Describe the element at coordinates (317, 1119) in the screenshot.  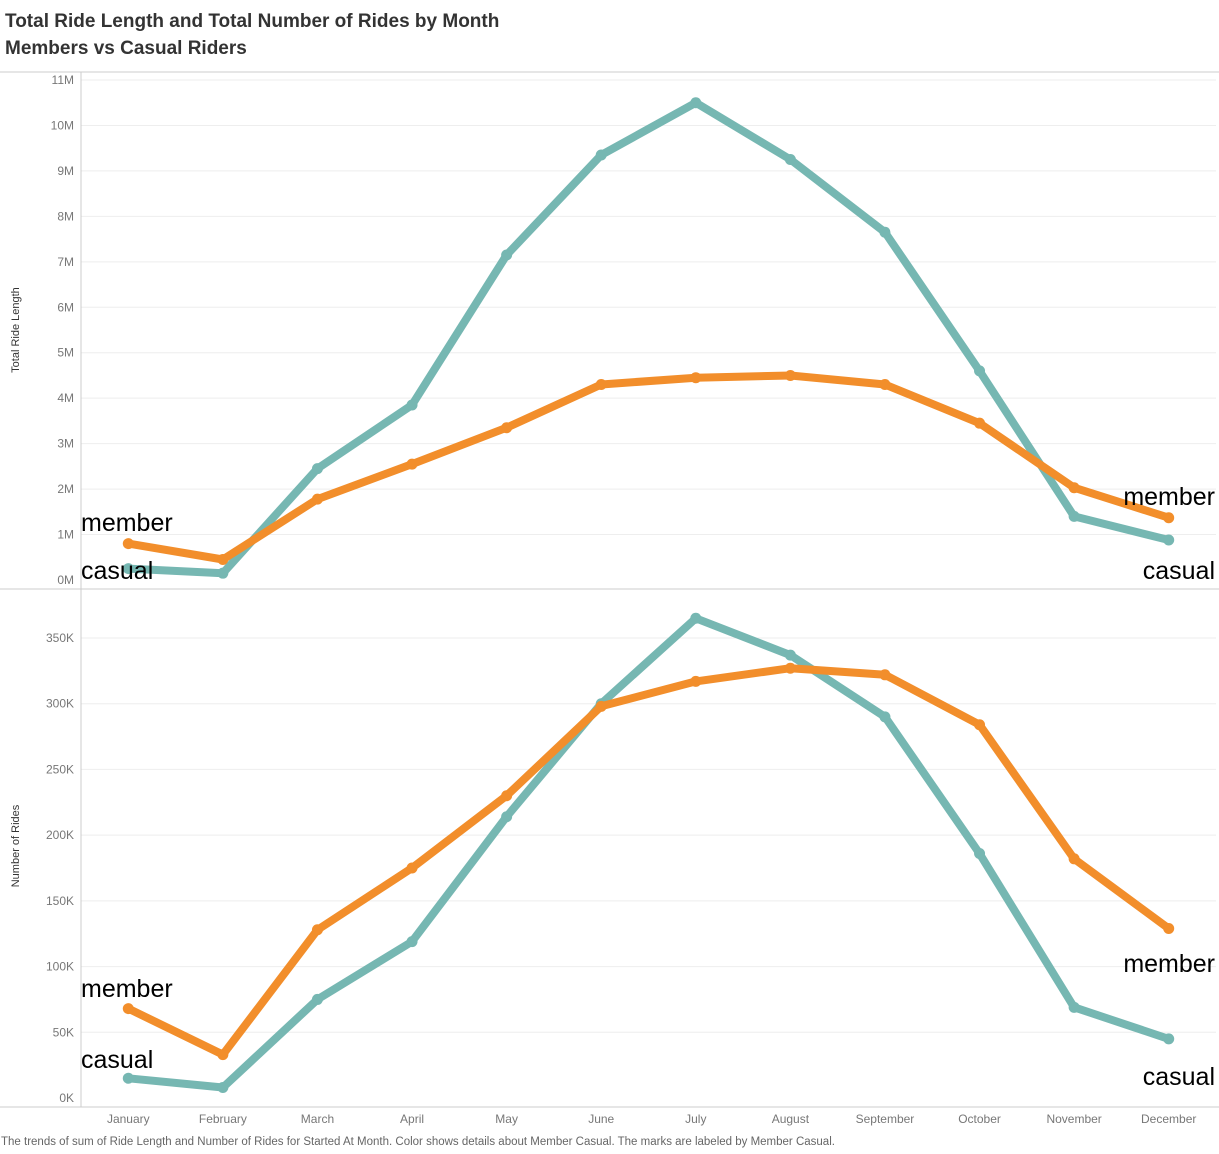
I see `x-tick-label: March` at that location.